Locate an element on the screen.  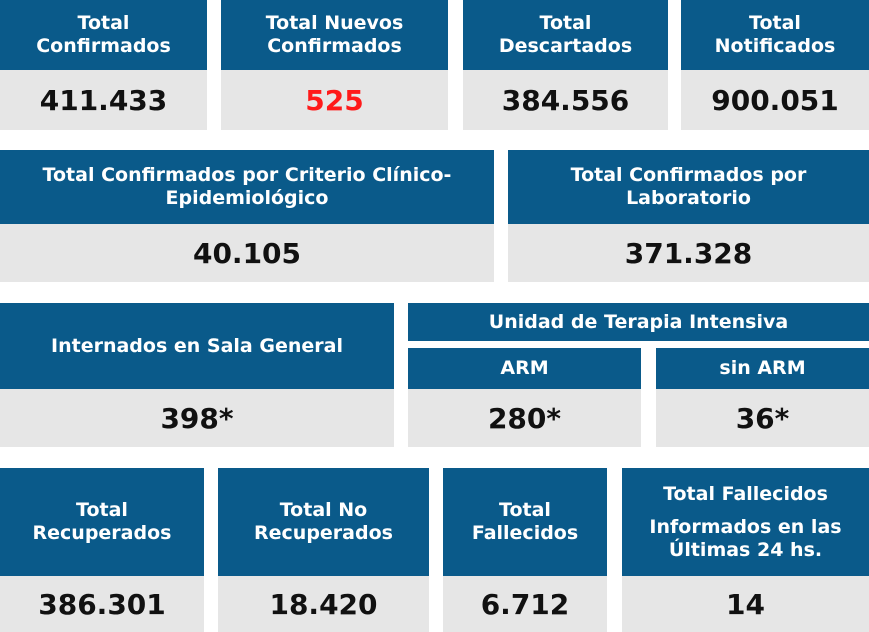
total-confirmados-header: Total Confirmados is located at coordinates (103, 35).